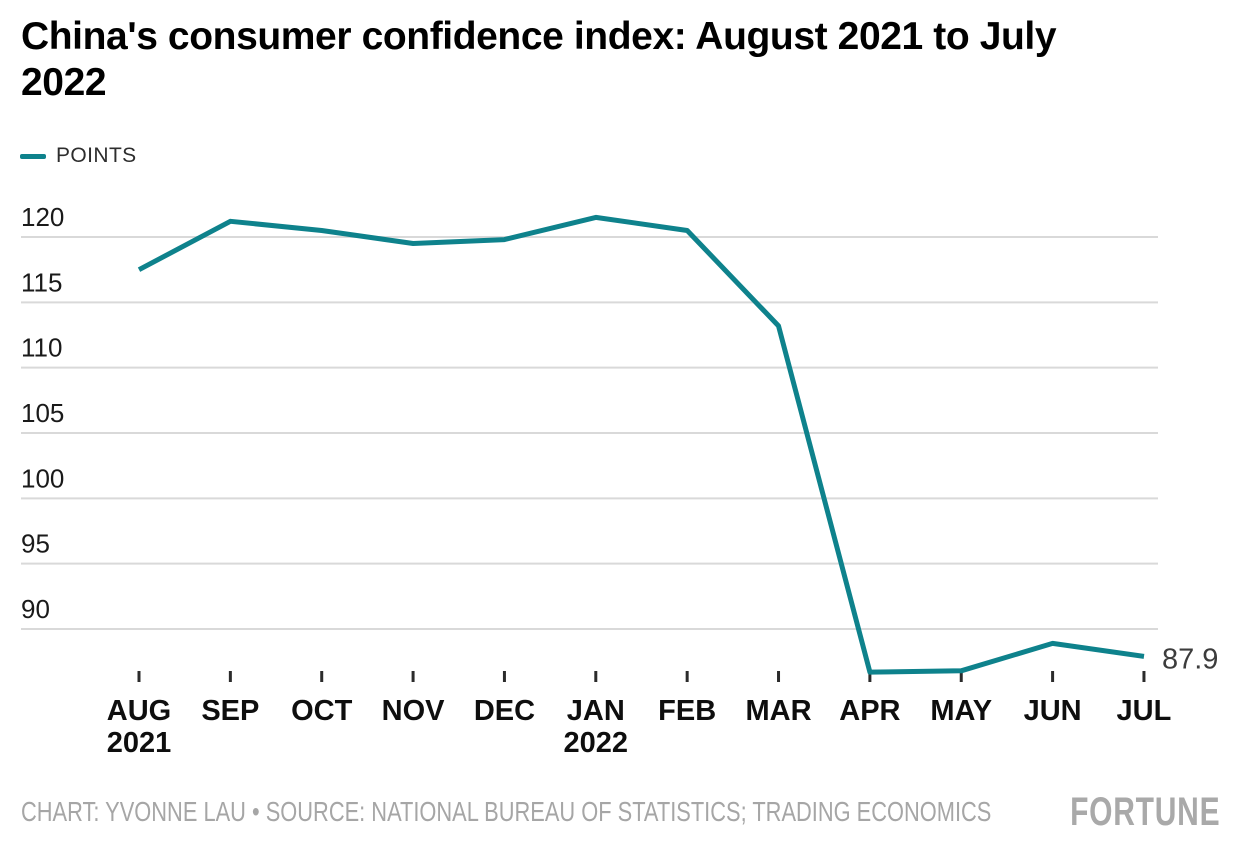  Describe the element at coordinates (961, 711) in the screenshot. I see `x-axis-label: MAY` at that location.